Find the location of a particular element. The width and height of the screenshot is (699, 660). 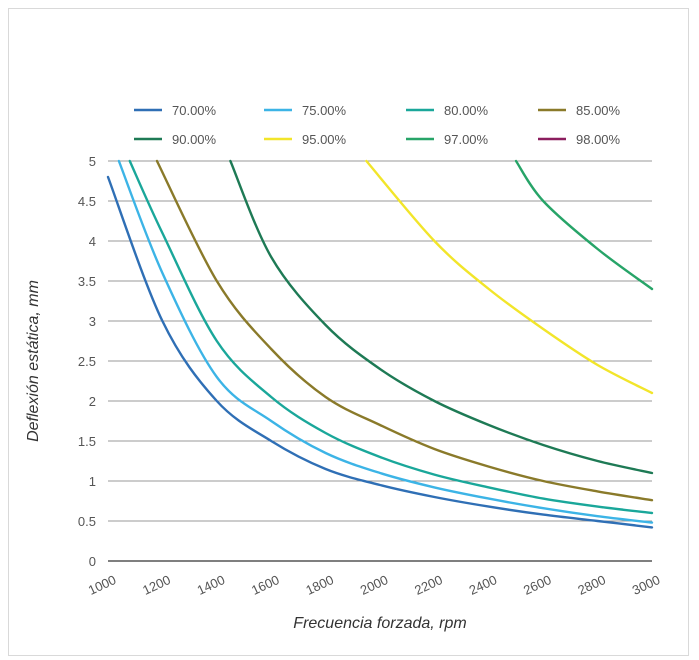

y-tick-label: 5 is located at coordinates (92, 161).